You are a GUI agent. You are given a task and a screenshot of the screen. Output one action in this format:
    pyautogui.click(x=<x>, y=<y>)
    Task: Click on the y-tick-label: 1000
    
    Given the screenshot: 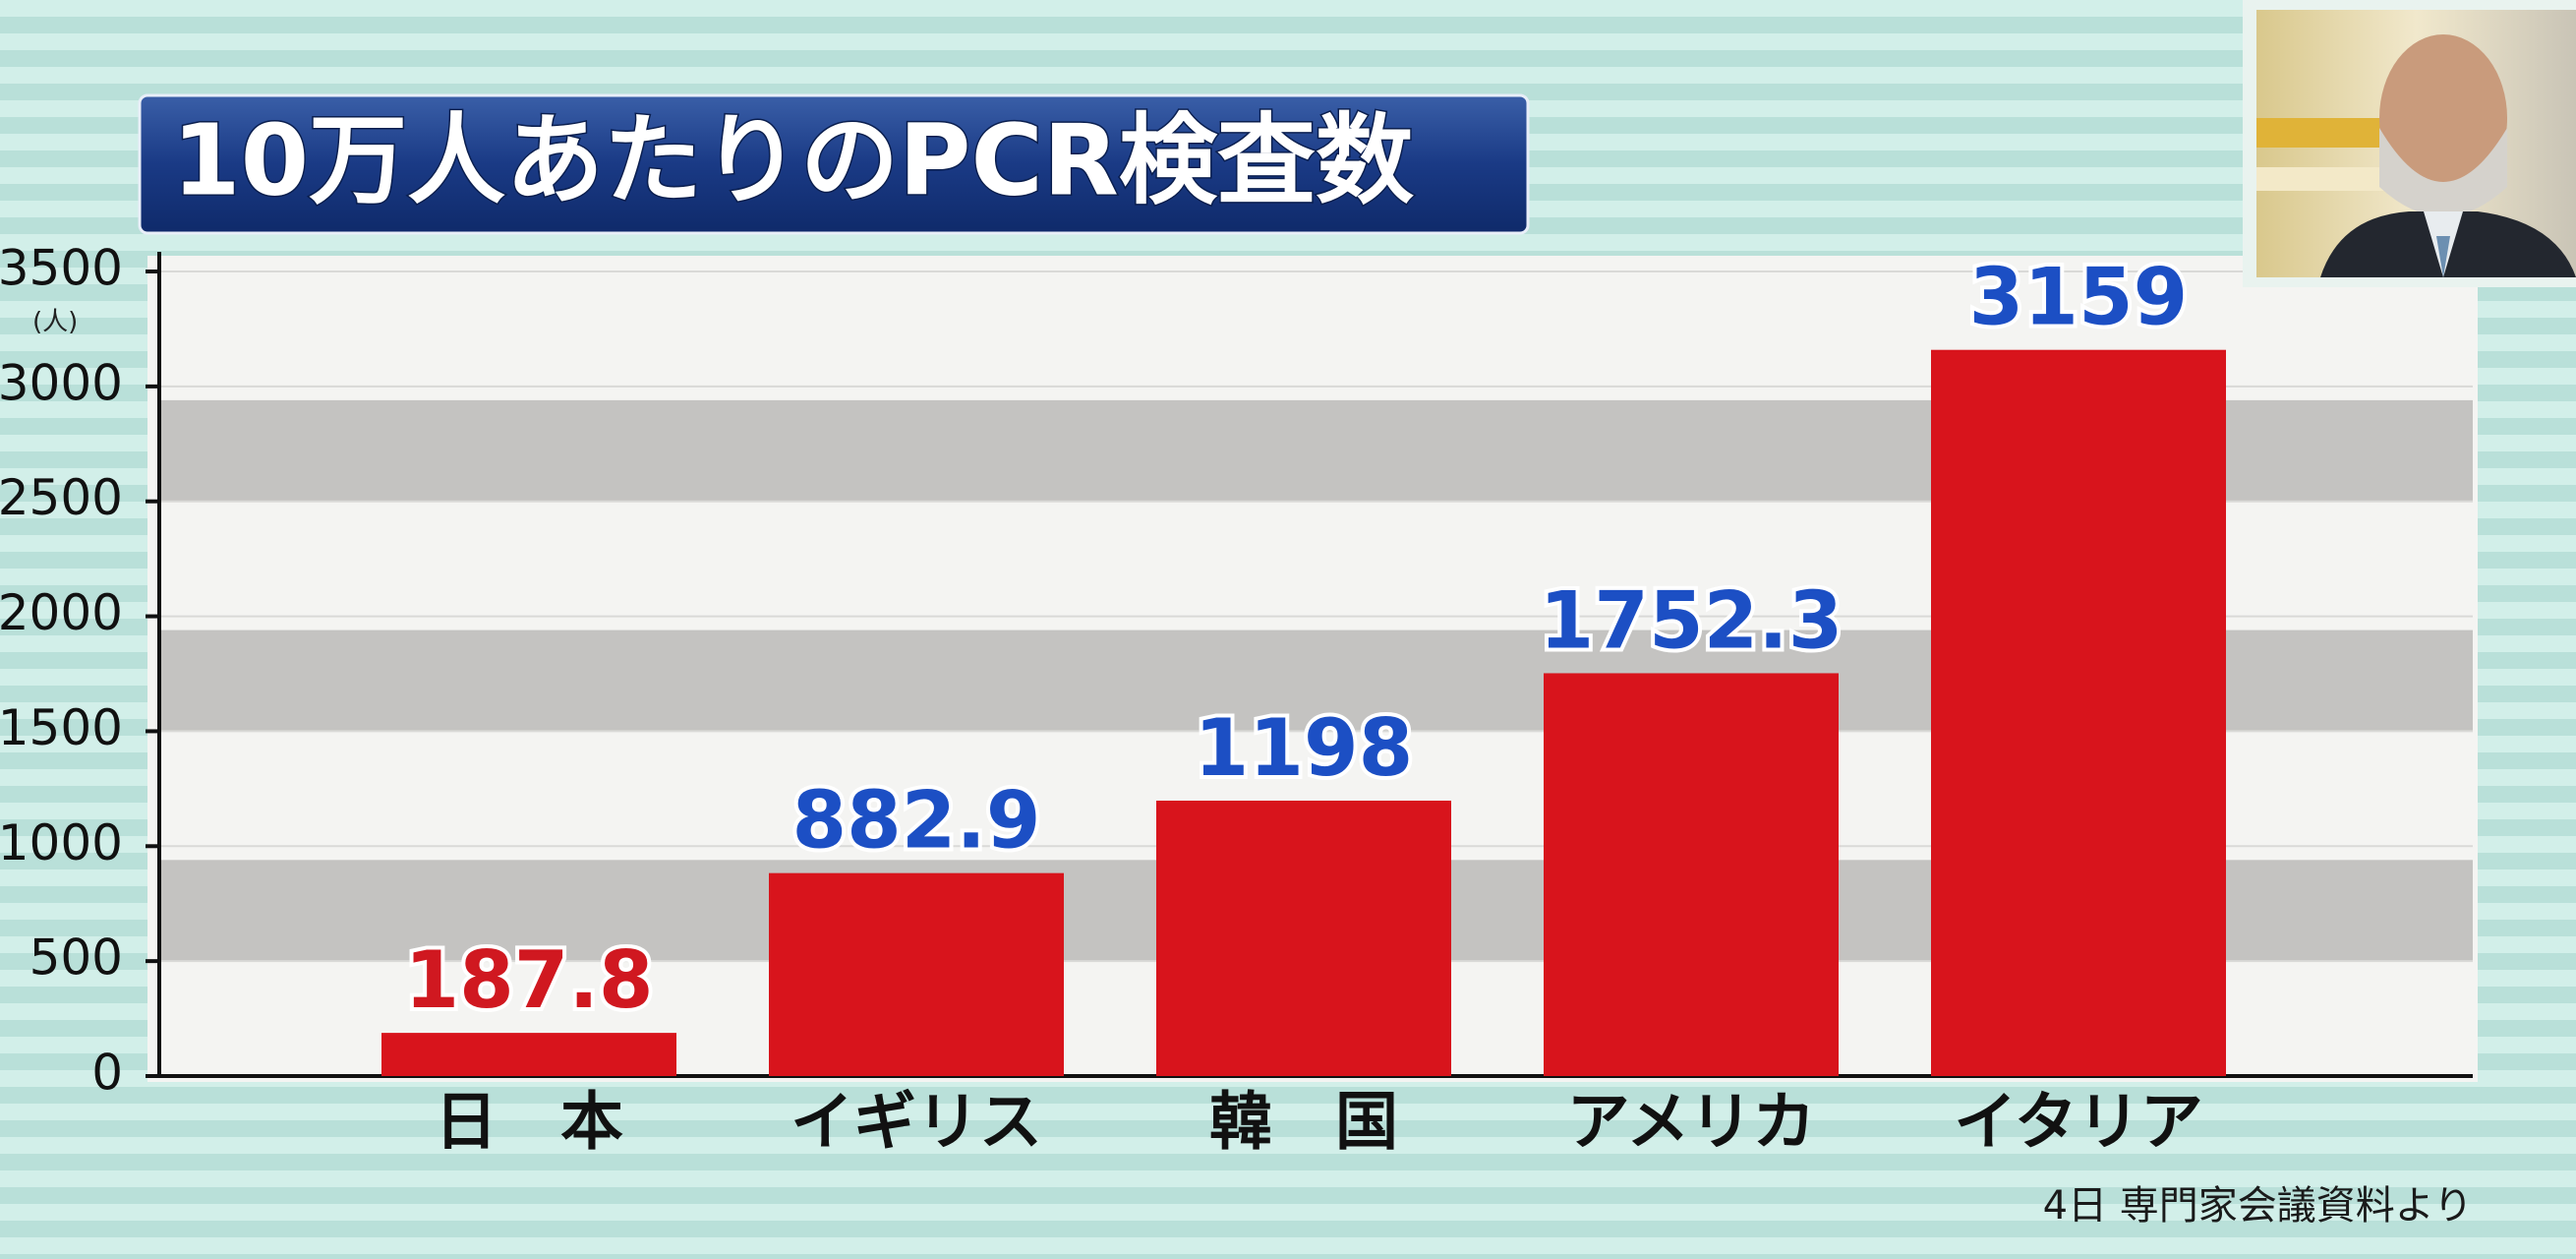 What is the action you would take?
    pyautogui.click(x=61, y=842)
    